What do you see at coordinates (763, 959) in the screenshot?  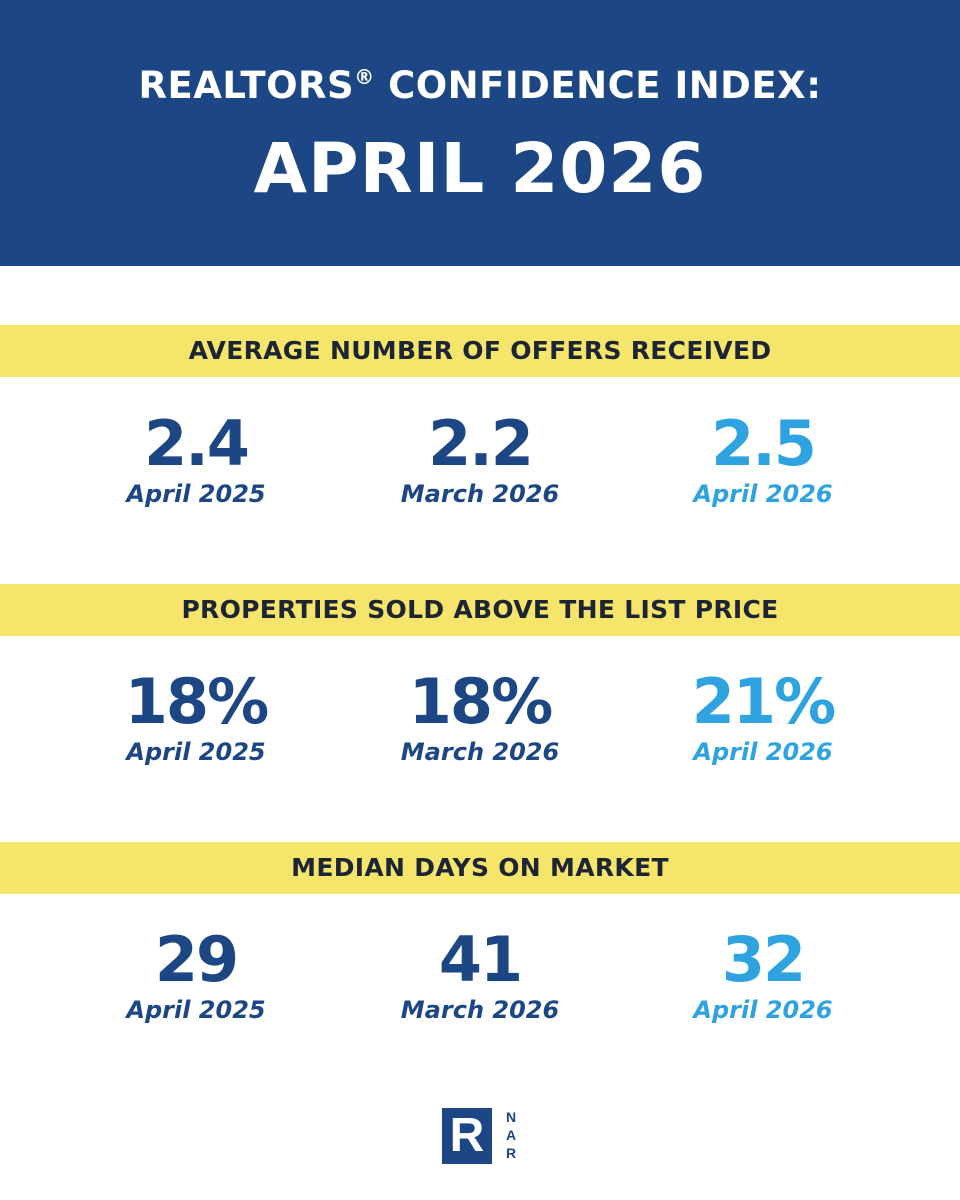 I see `stat-value: 32` at bounding box center [763, 959].